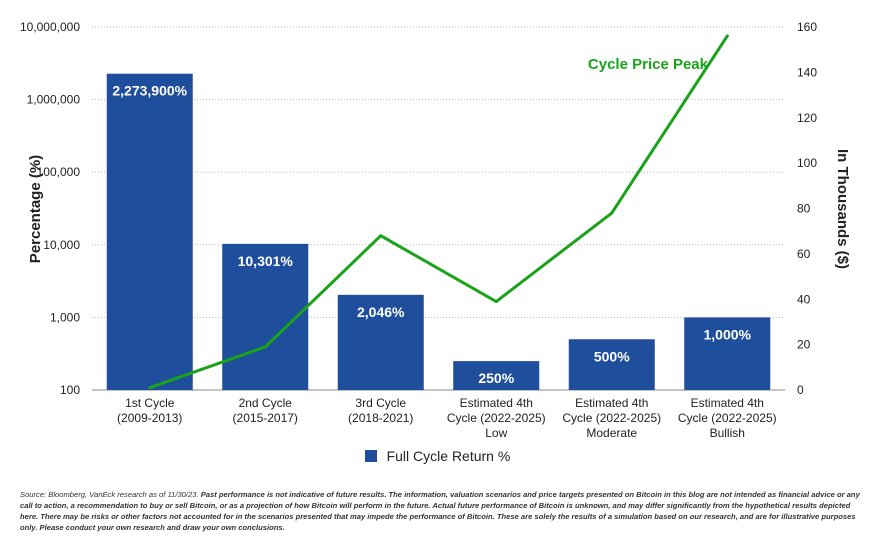 The height and width of the screenshot is (541, 875). What do you see at coordinates (448, 456) in the screenshot?
I see `legend-label: Full Cycle Return %` at bounding box center [448, 456].